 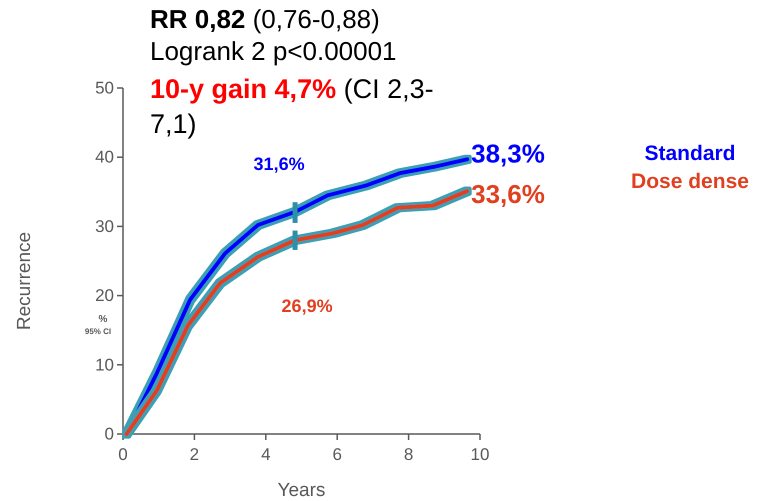 What do you see at coordinates (279, 164) in the screenshot?
I see `annotation: 31,6%` at bounding box center [279, 164].